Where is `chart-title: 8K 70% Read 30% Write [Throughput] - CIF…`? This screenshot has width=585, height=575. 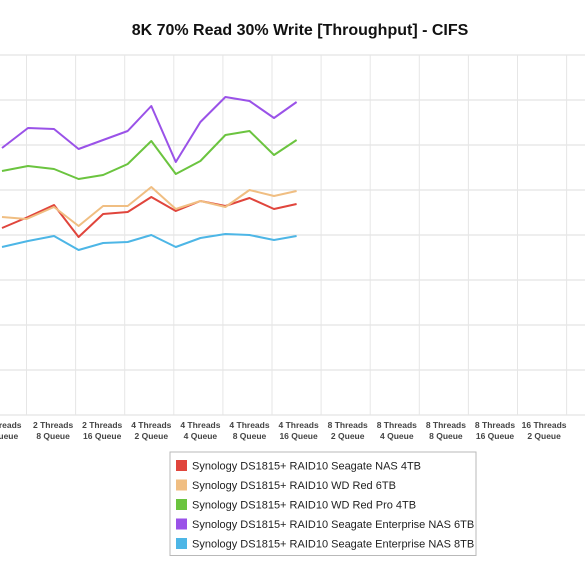
chart-title: 8K 70% Read 30% Write [Throughput] - CIF… is located at coordinates (300, 30).